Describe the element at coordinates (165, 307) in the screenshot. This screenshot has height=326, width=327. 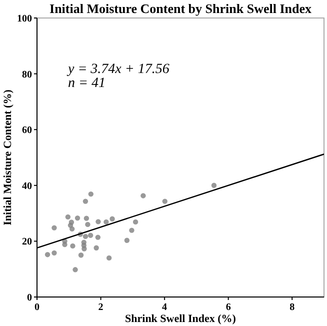
I see `x-tick-label: 4` at that location.